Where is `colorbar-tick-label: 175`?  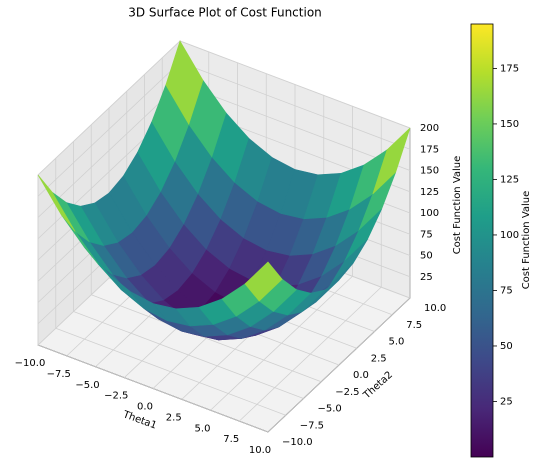 colorbar-tick-label: 175 is located at coordinates (509, 68).